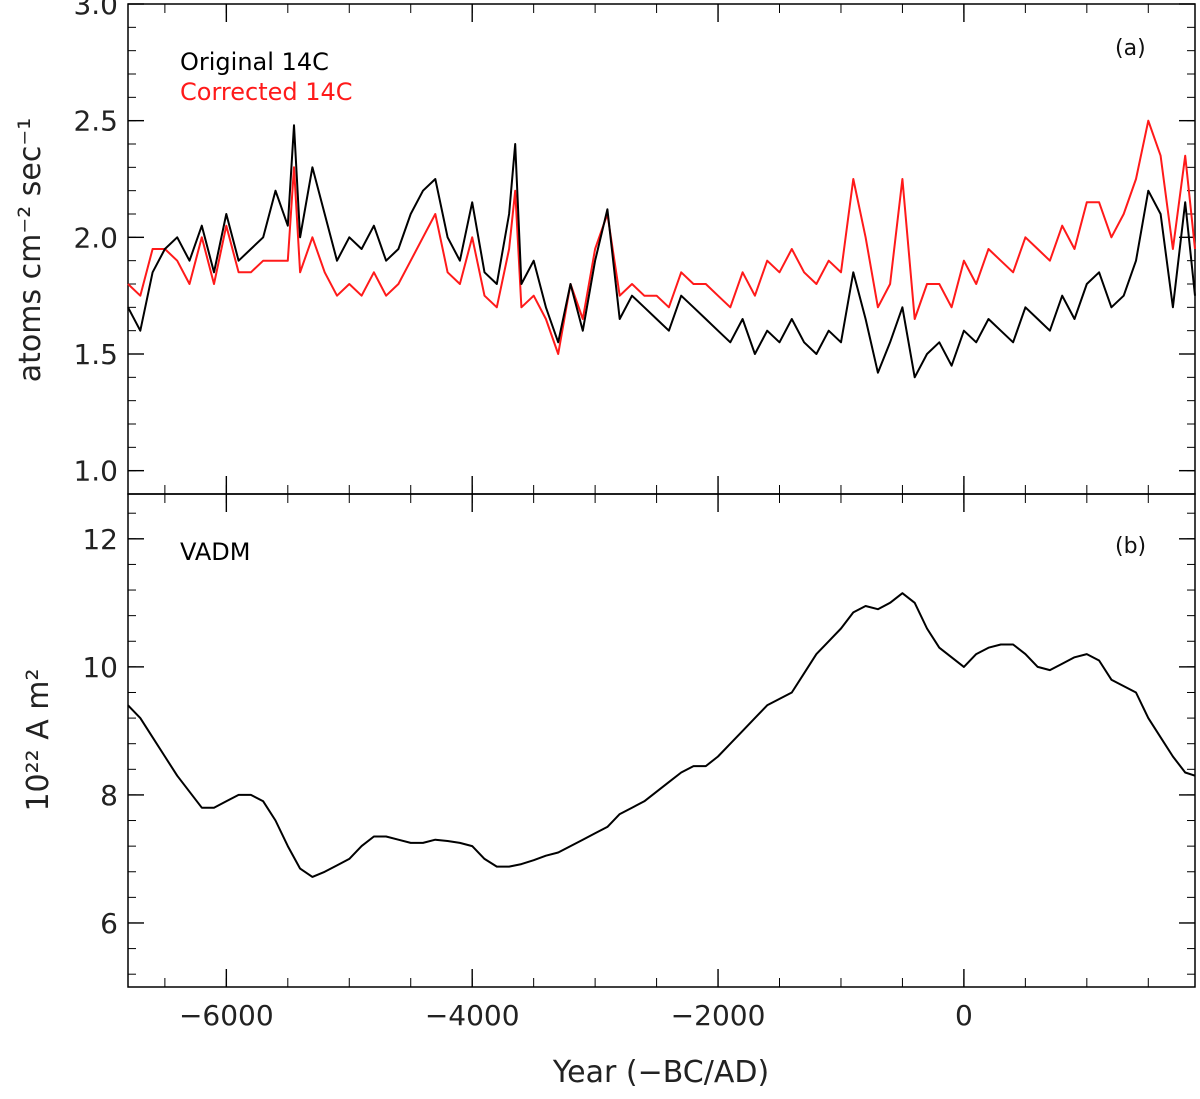  Describe the element at coordinates (1130, 546) in the screenshot. I see `panel-b-label: (b)` at that location.